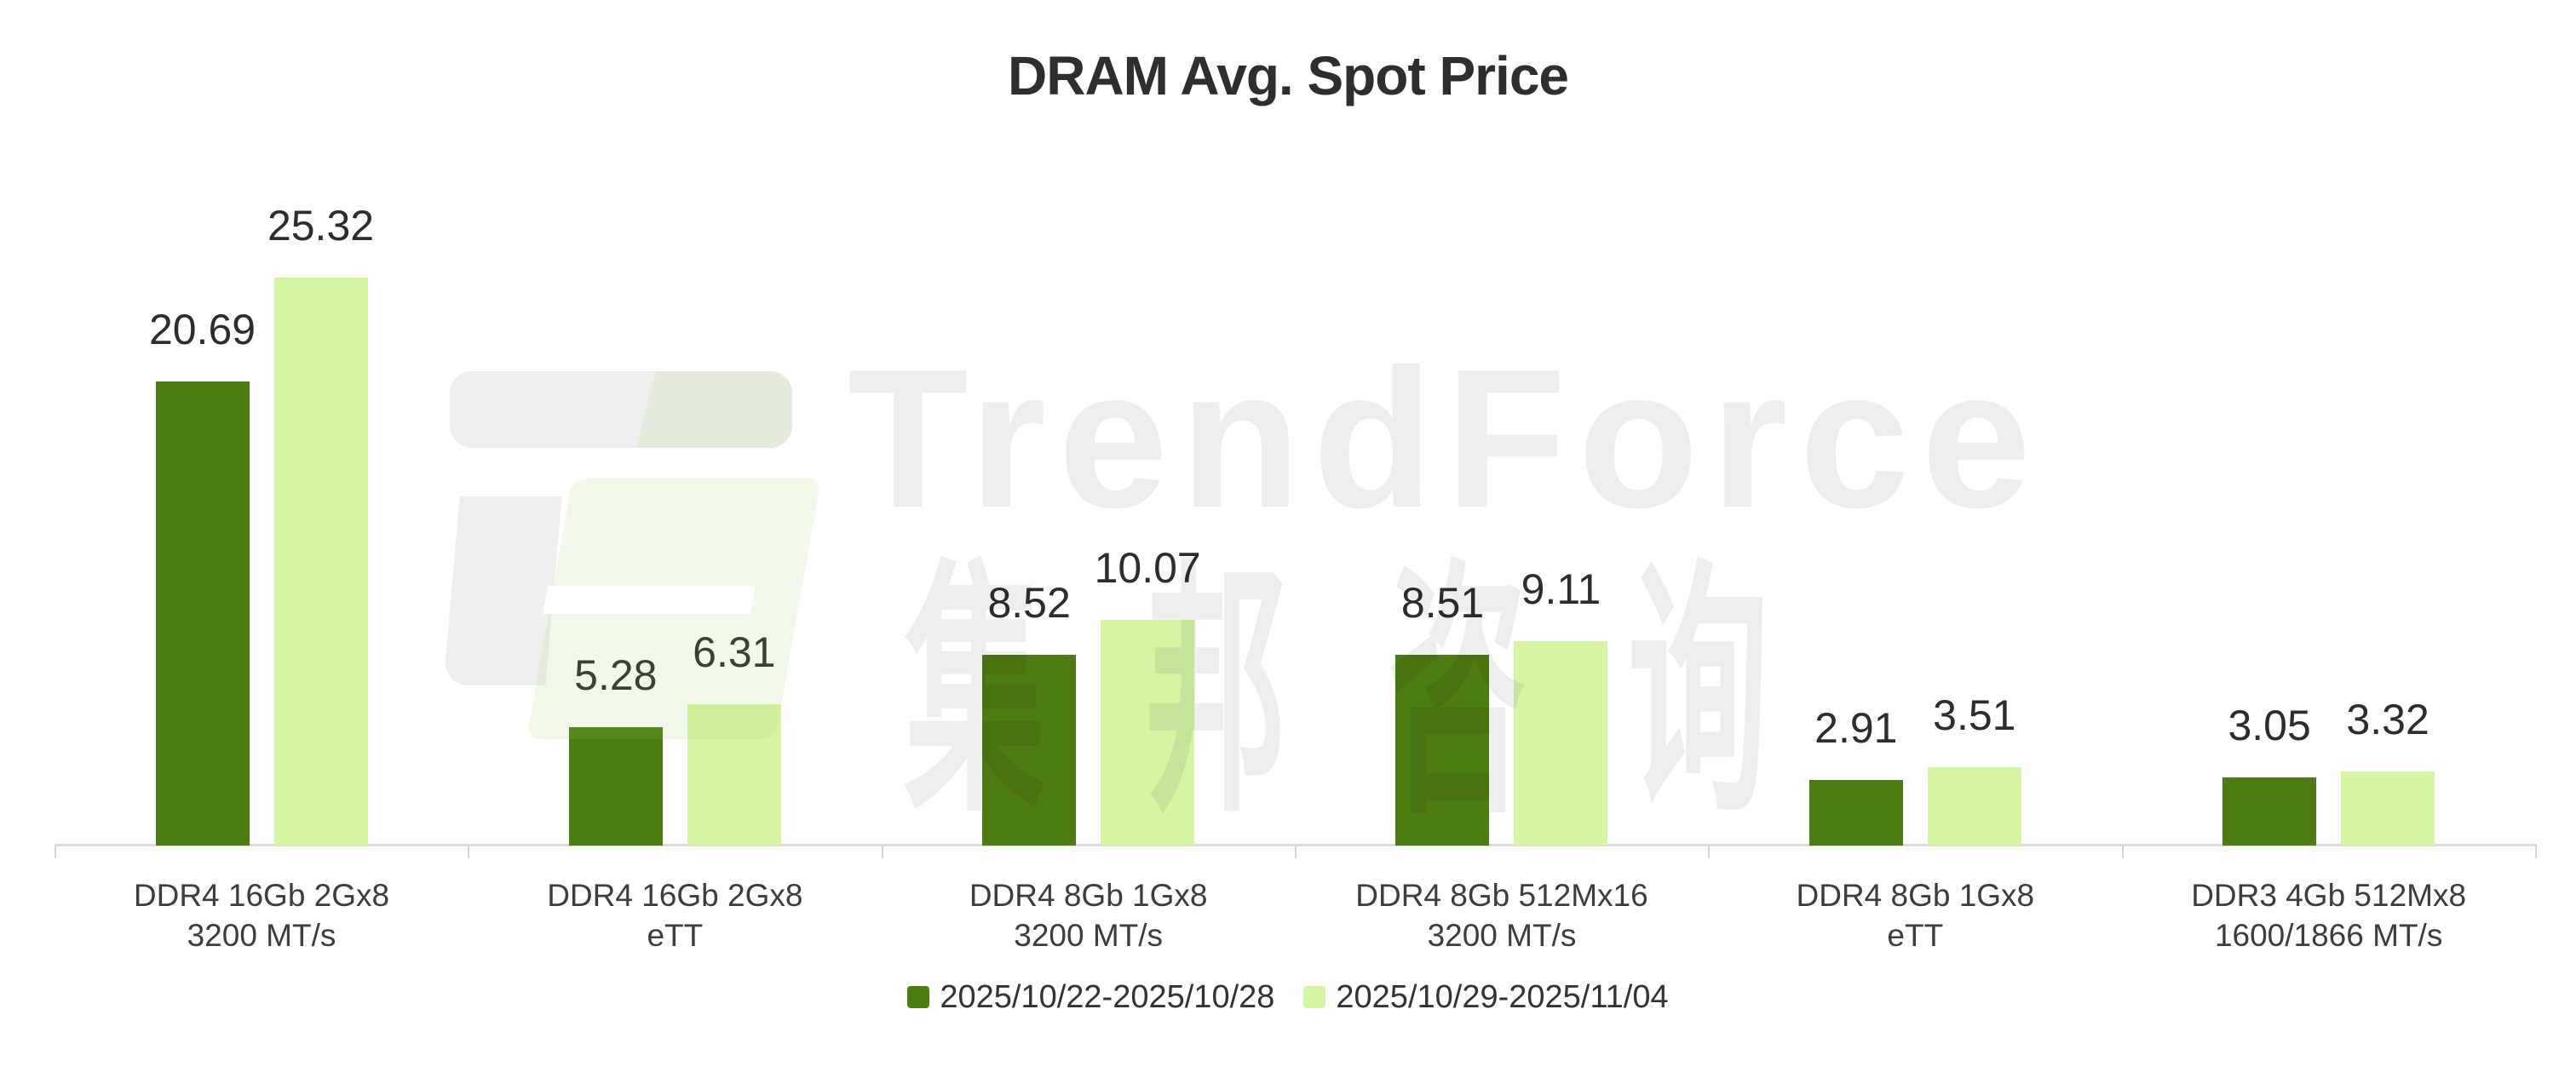 This screenshot has height=1078, width=2576. What do you see at coordinates (1443, 750) in the screenshot?
I see `bar-series1-cat4` at bounding box center [1443, 750].